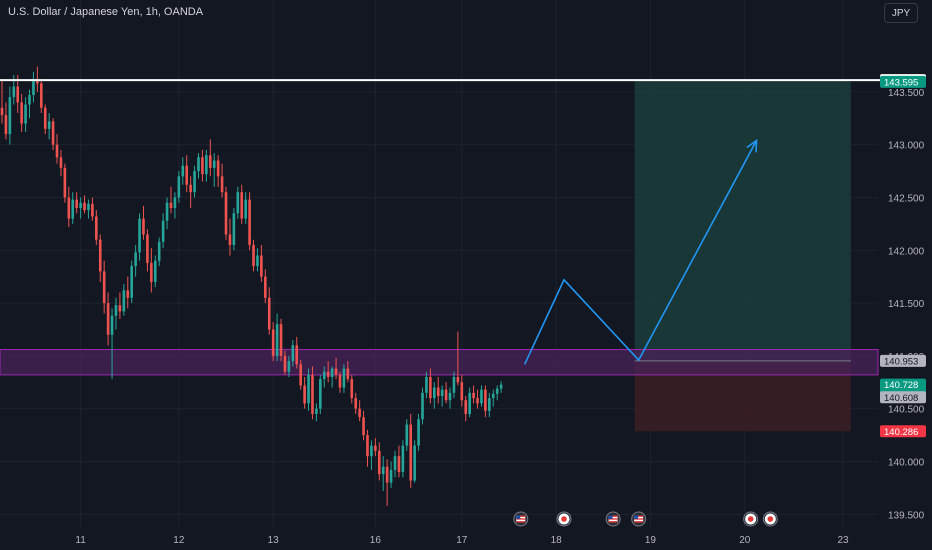 This screenshot has width=932, height=550. I want to click on y-tick-label: 143.500, so click(906, 93).